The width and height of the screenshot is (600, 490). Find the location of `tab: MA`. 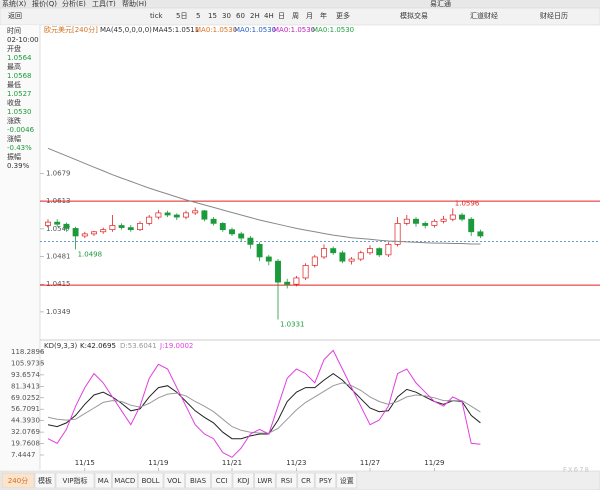

tab: MA is located at coordinates (103, 481).